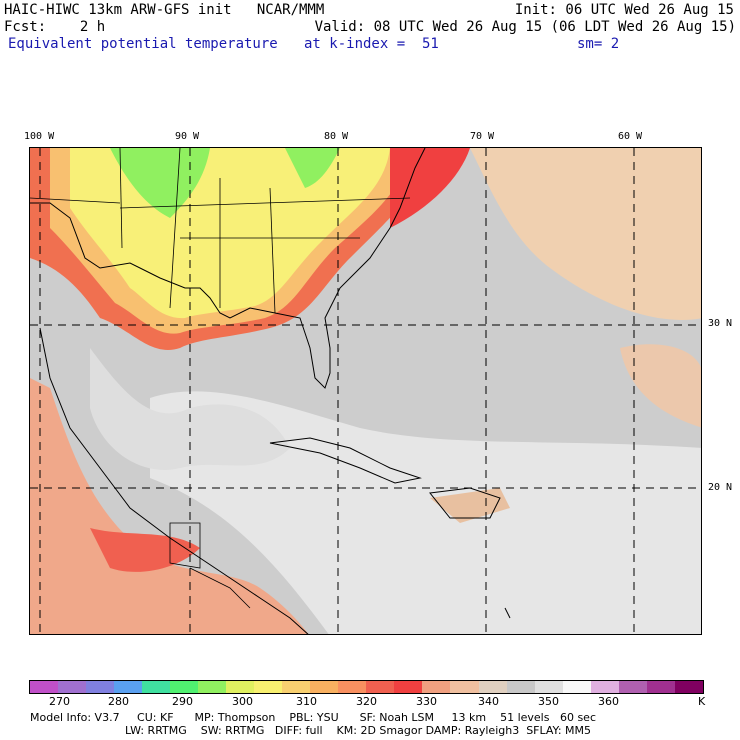 The image size is (740, 740). Describe the element at coordinates (470, 505) in the screenshot. I see `hispaniola-warm` at that location.